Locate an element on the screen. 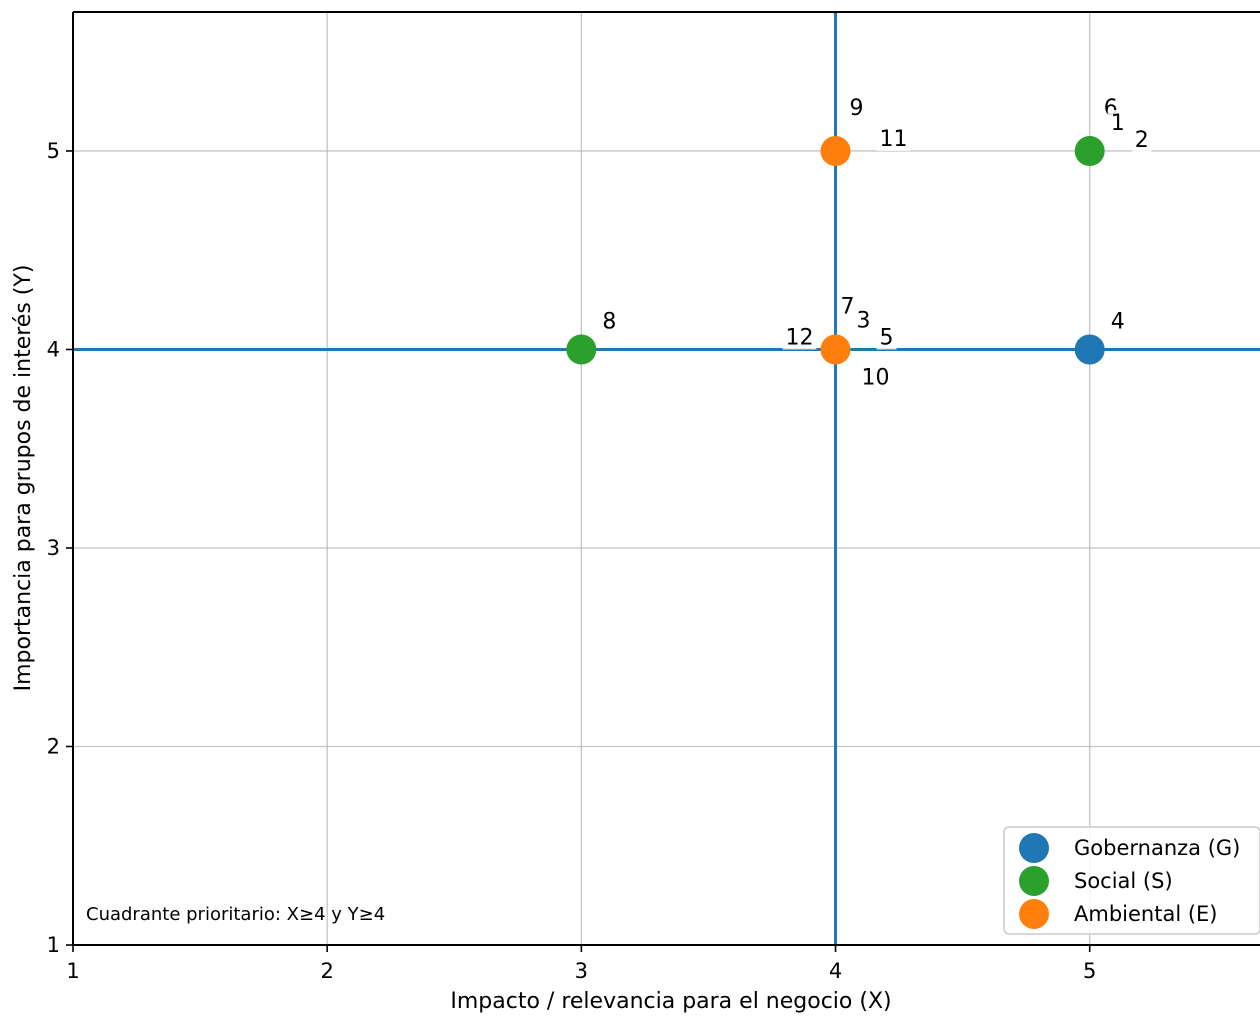 The width and height of the screenshot is (1260, 1020). legend-label: Social (S) is located at coordinates (1123, 881).